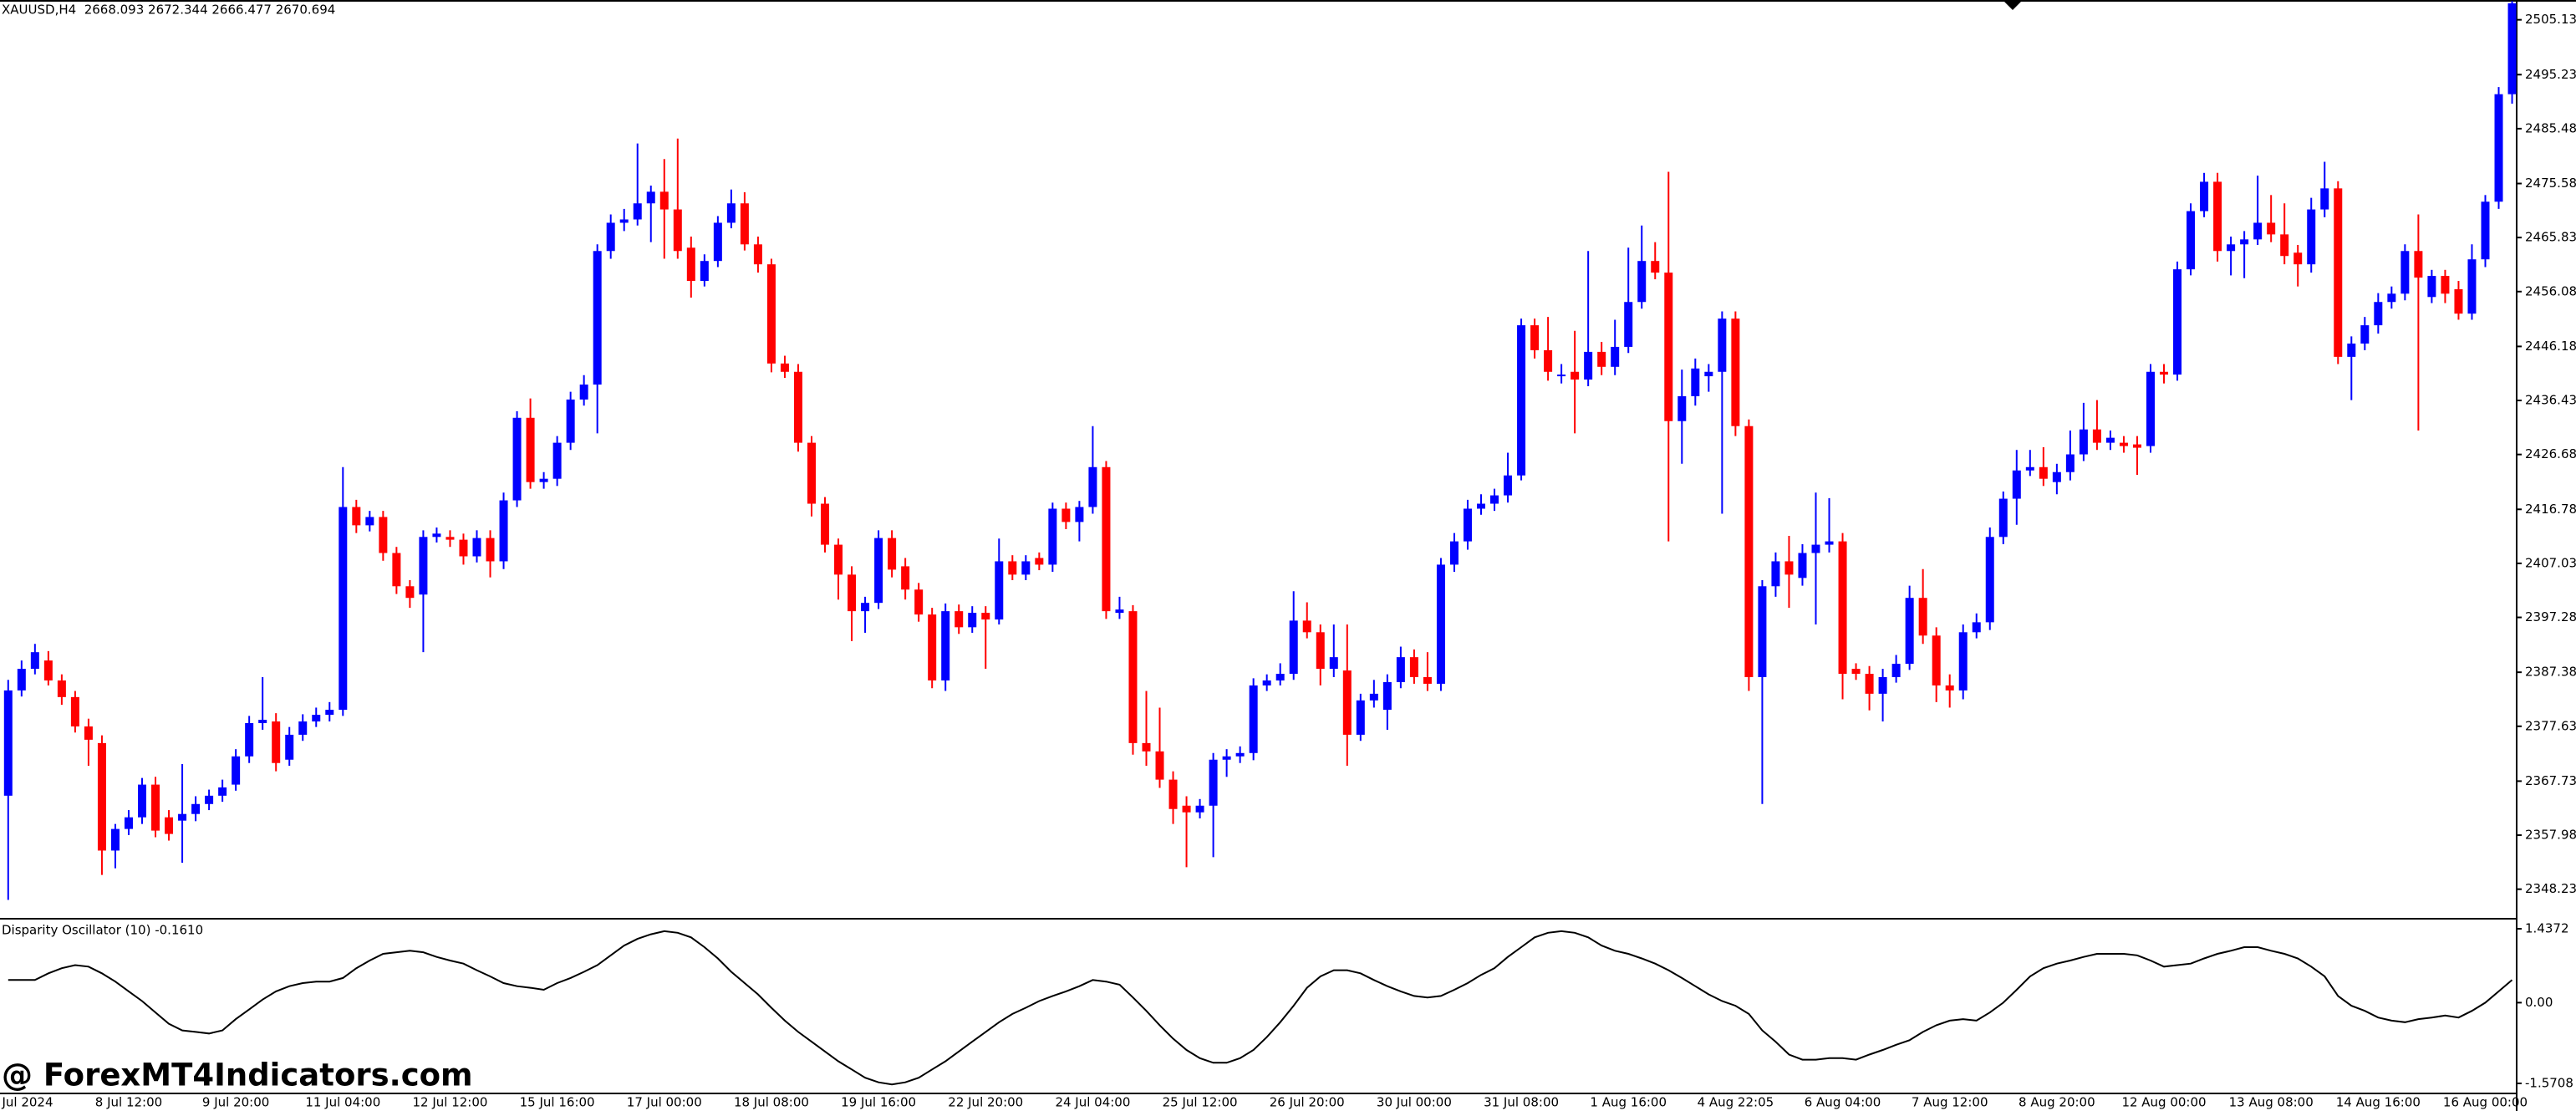 This screenshot has width=2576, height=1111. I want to click on x-tick-label: 24 Jul 04:00, so click(1092, 1102).